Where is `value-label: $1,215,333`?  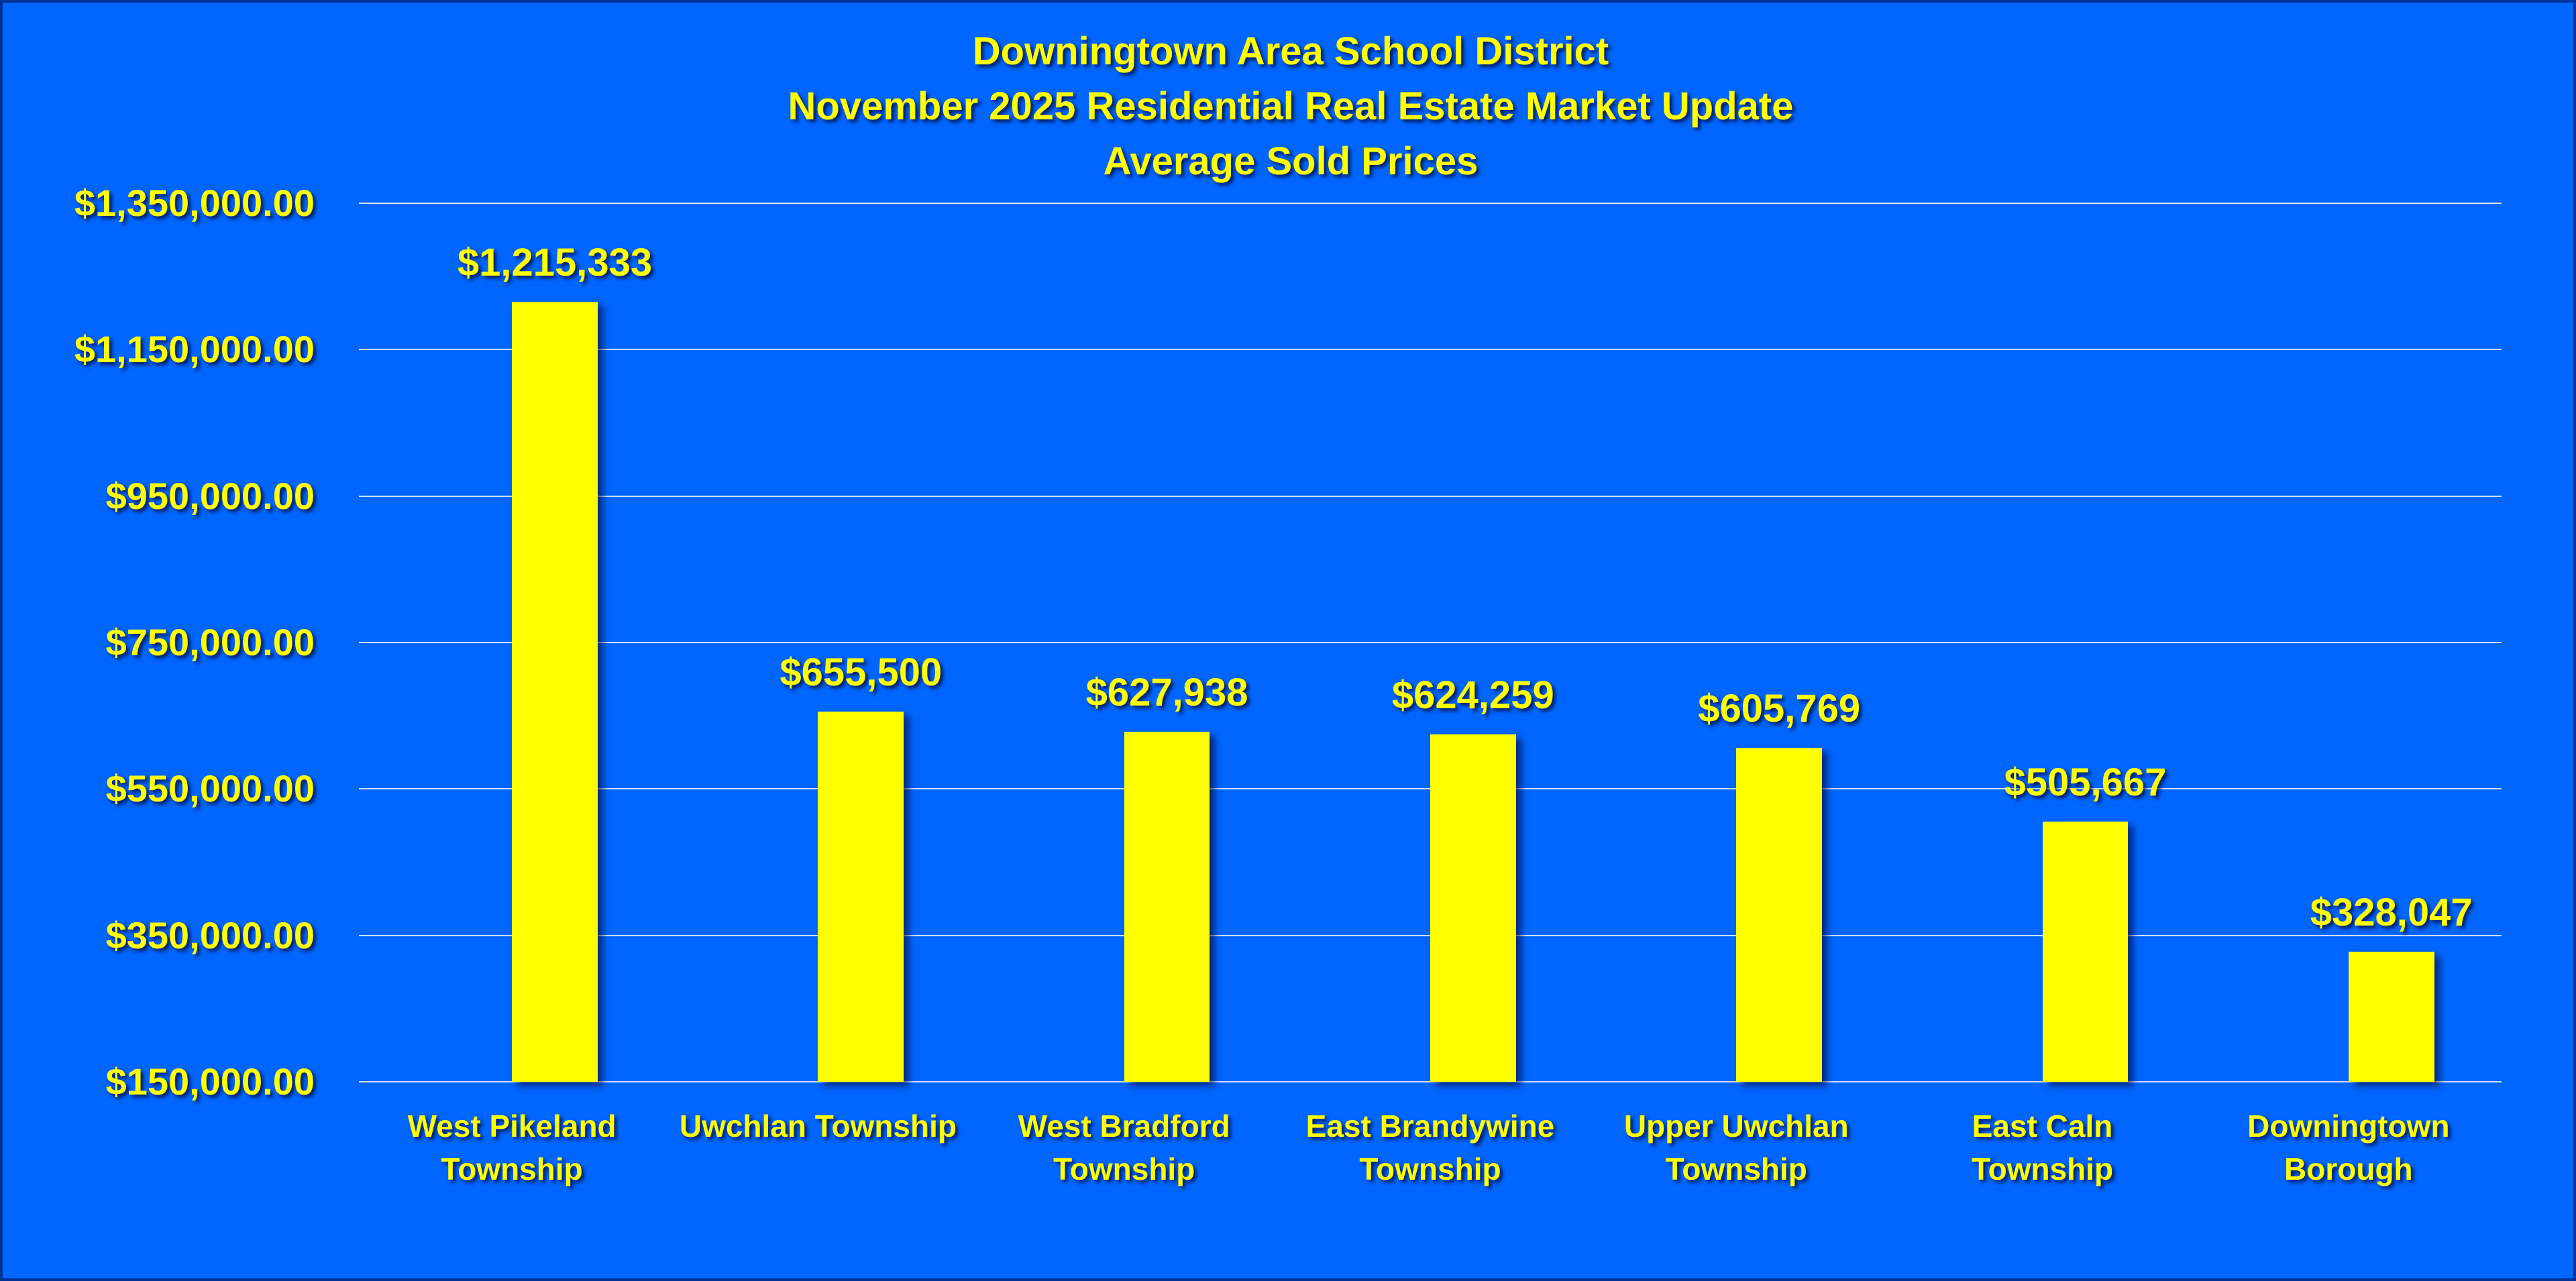 value-label: $1,215,333 is located at coordinates (555, 262).